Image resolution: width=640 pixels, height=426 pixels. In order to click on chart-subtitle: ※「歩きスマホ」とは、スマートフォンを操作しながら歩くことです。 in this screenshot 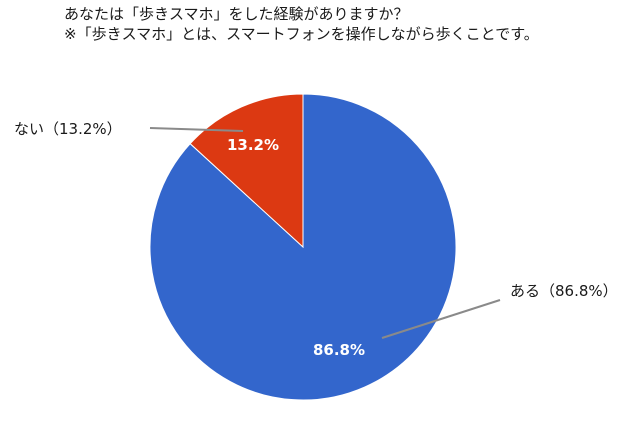, I will do `click(301, 34)`.